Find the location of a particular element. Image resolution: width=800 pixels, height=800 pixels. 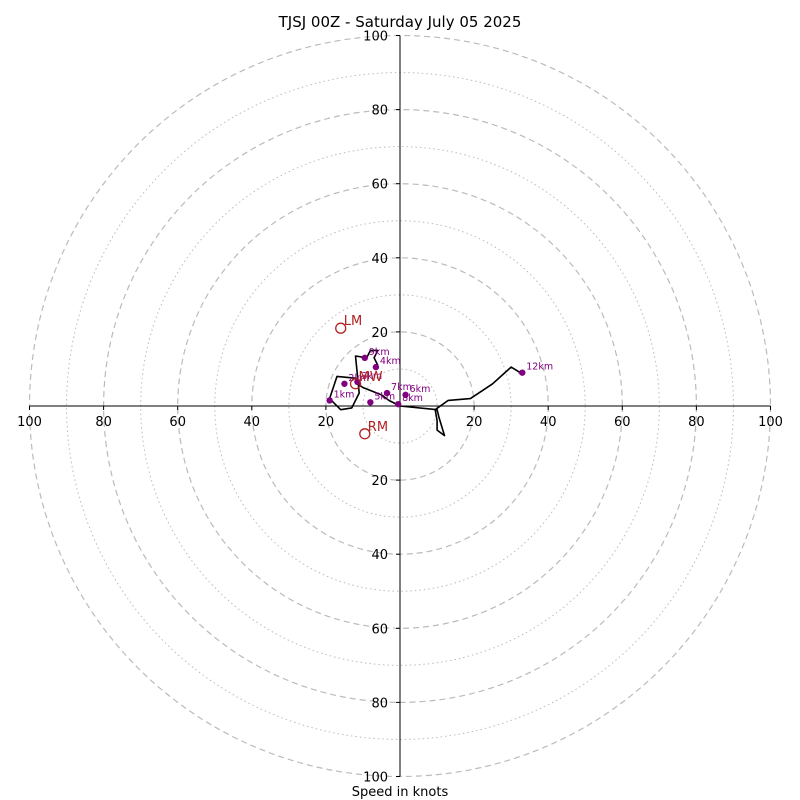

chart-title: TJSJ 00Z - Saturday July 05 2025 is located at coordinates (400, 22).